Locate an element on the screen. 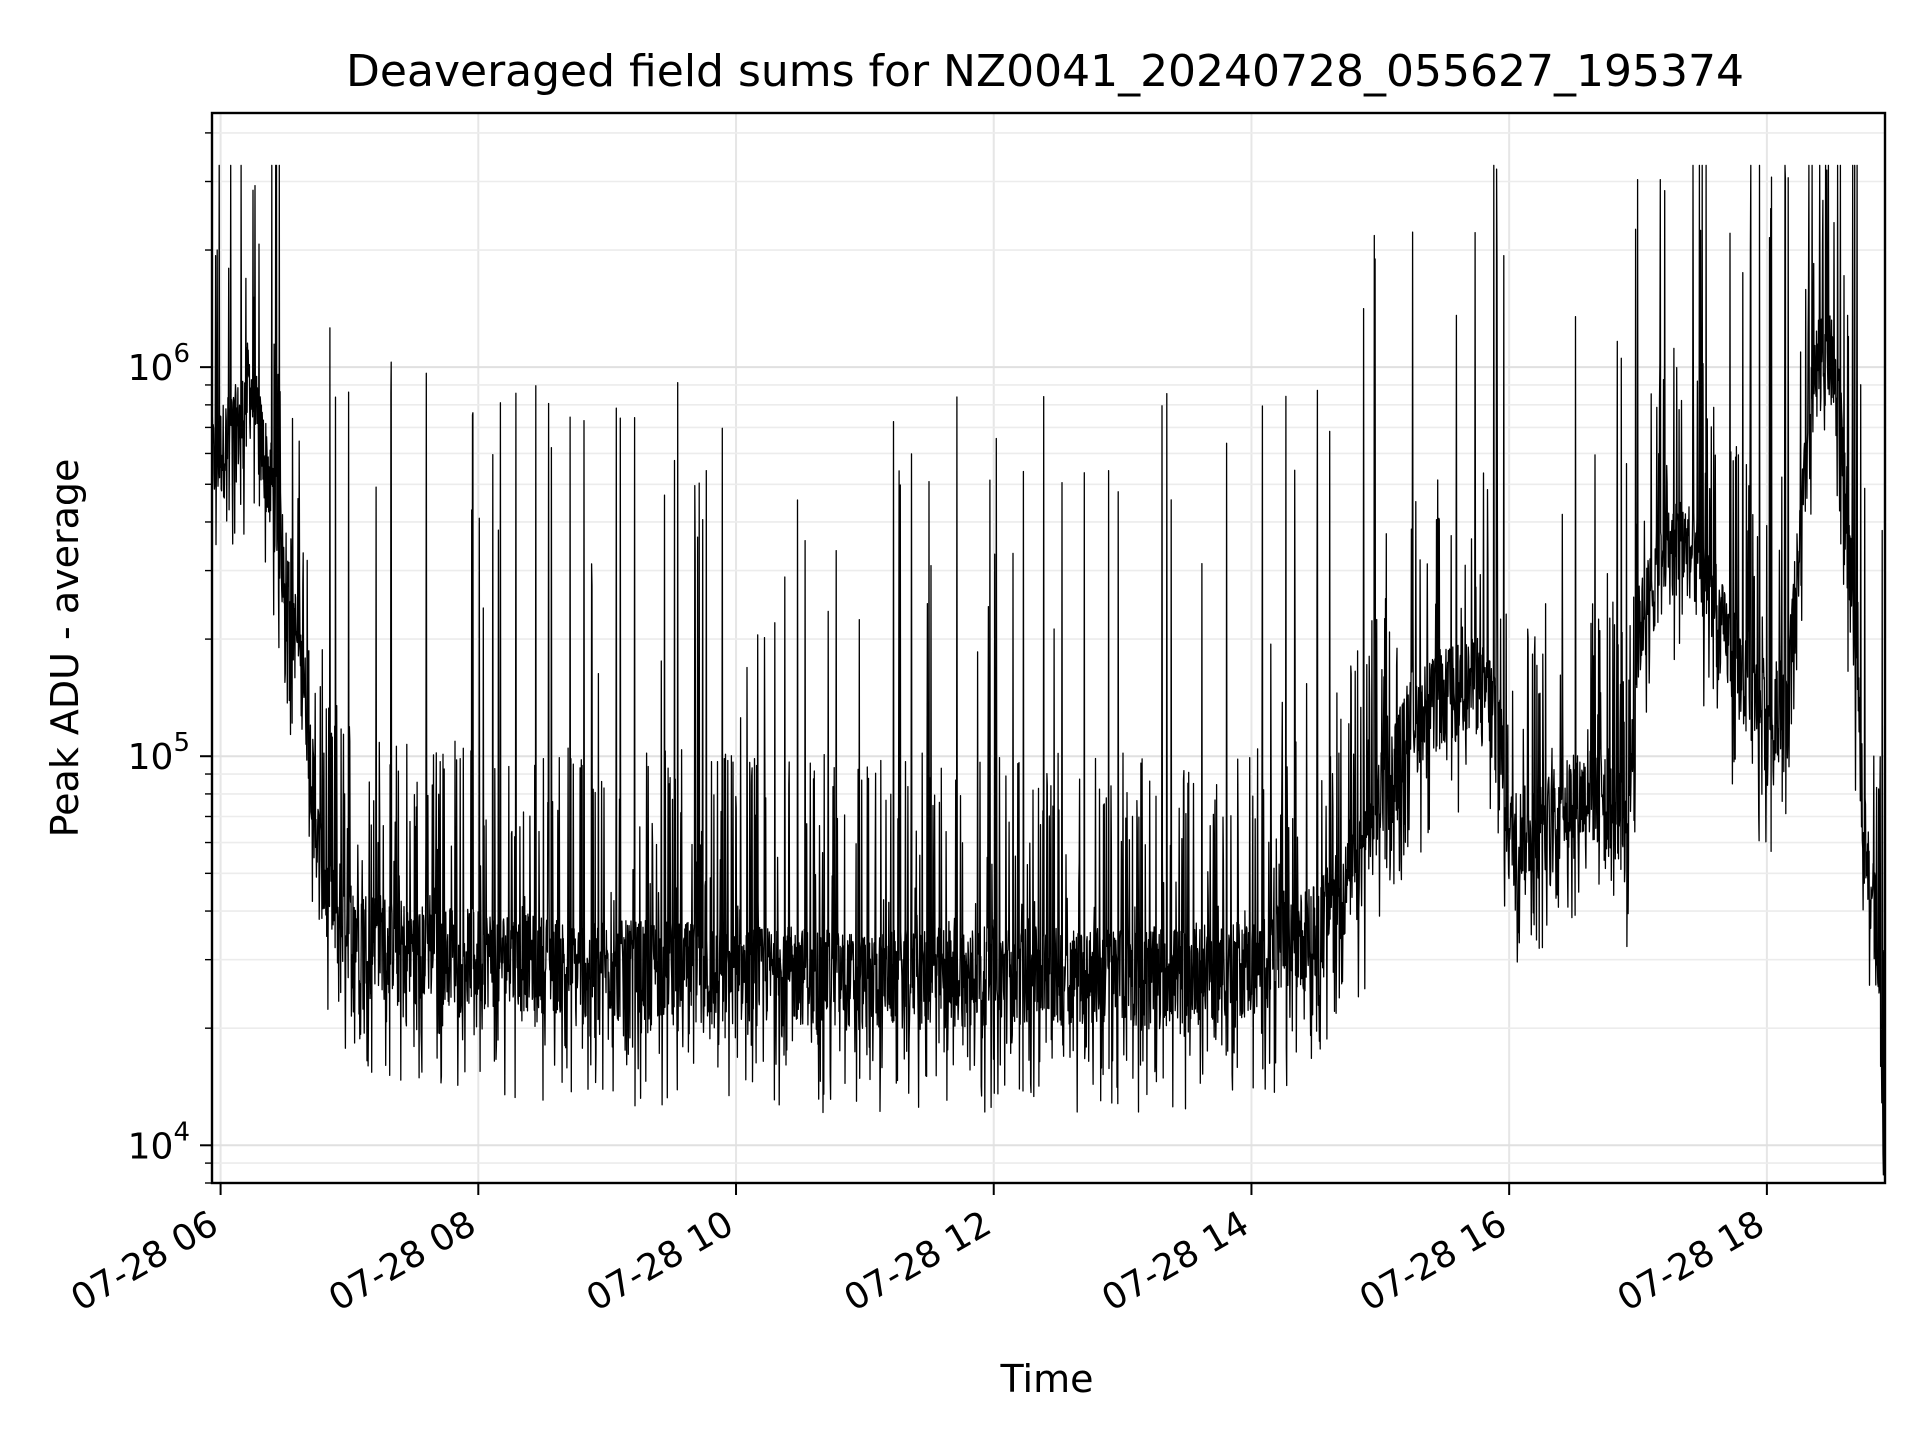  x-tick-label: 07-28 10 is located at coordinates (660, 1261).